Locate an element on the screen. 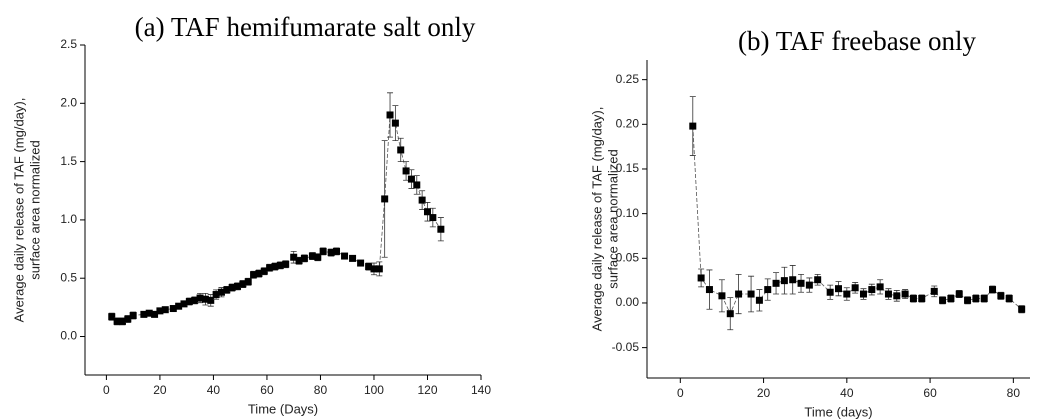  y-tick-label: 0.00 is located at coordinates (628, 302).